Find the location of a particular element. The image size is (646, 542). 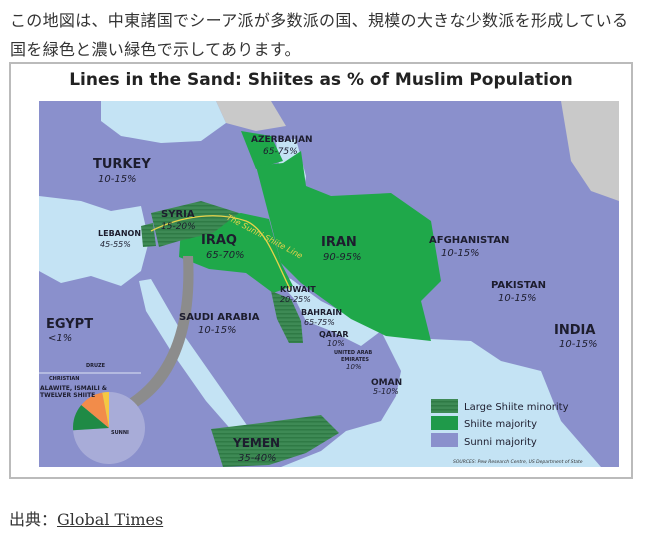

pct-azerbaijan: 65-75% is located at coordinates (280, 152).